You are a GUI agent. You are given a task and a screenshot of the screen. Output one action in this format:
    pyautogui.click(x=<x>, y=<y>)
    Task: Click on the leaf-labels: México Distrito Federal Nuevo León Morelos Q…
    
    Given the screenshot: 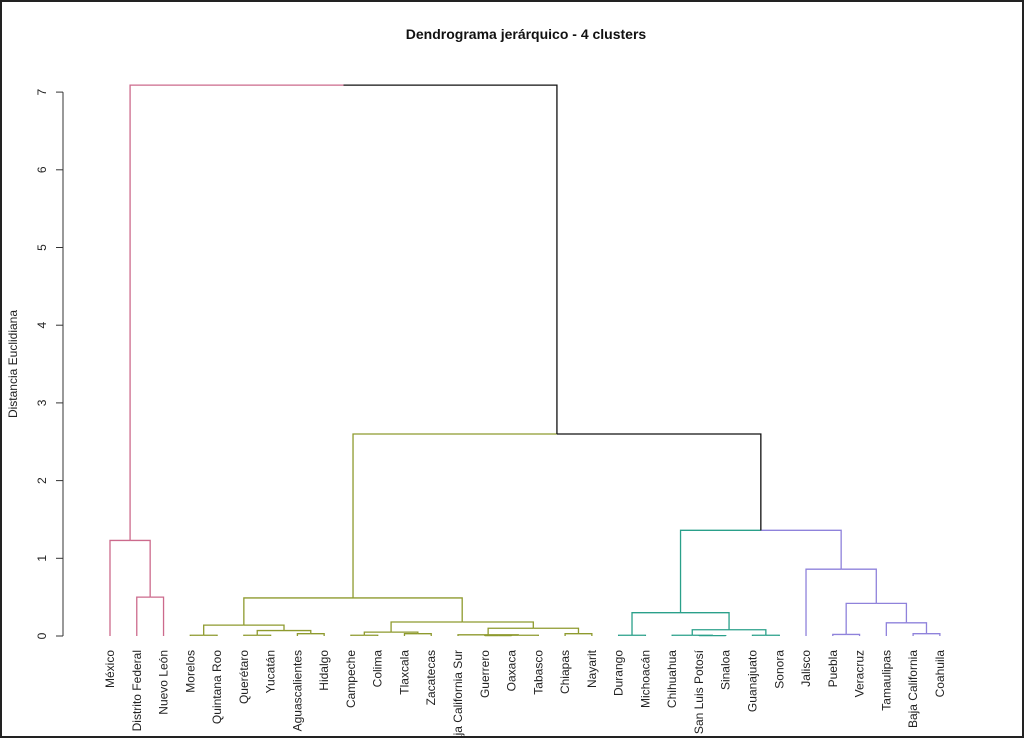 What is the action you would take?
    pyautogui.click(x=525, y=693)
    